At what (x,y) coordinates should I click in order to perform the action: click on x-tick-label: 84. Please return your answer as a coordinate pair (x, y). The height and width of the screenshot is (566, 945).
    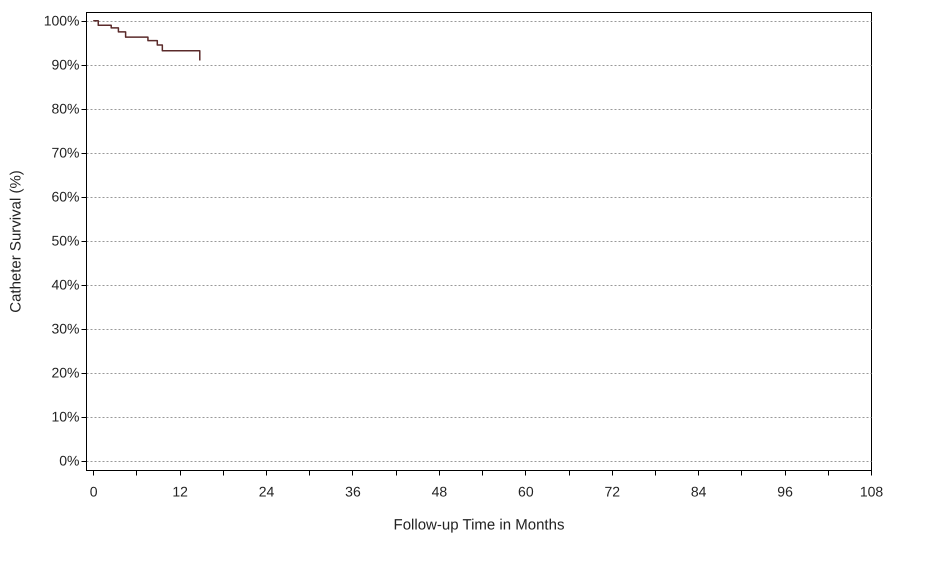
    Looking at the image, I should click on (698, 492).